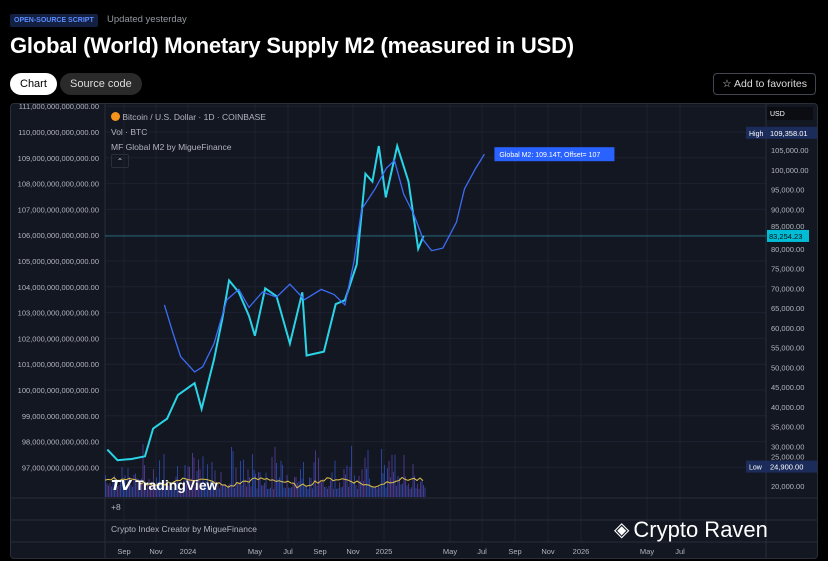  I want to click on low-value: 24,900.00, so click(786, 467).